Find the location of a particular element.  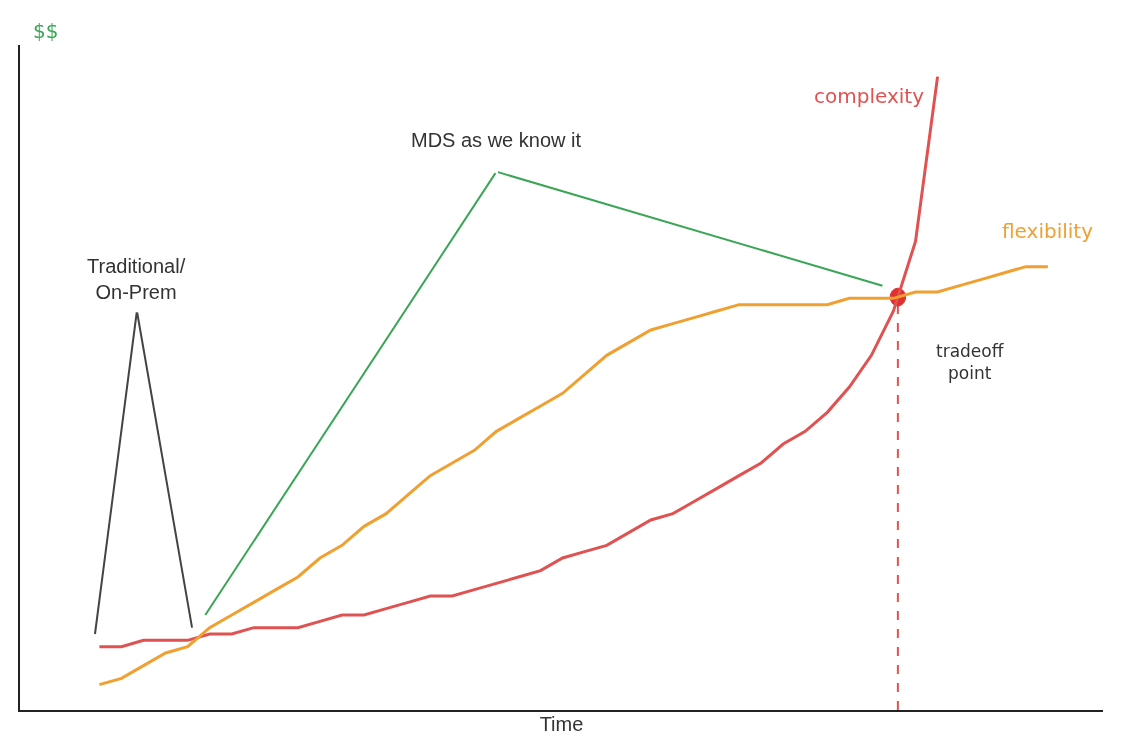

annotation: MDS as we know it is located at coordinates (496, 140).